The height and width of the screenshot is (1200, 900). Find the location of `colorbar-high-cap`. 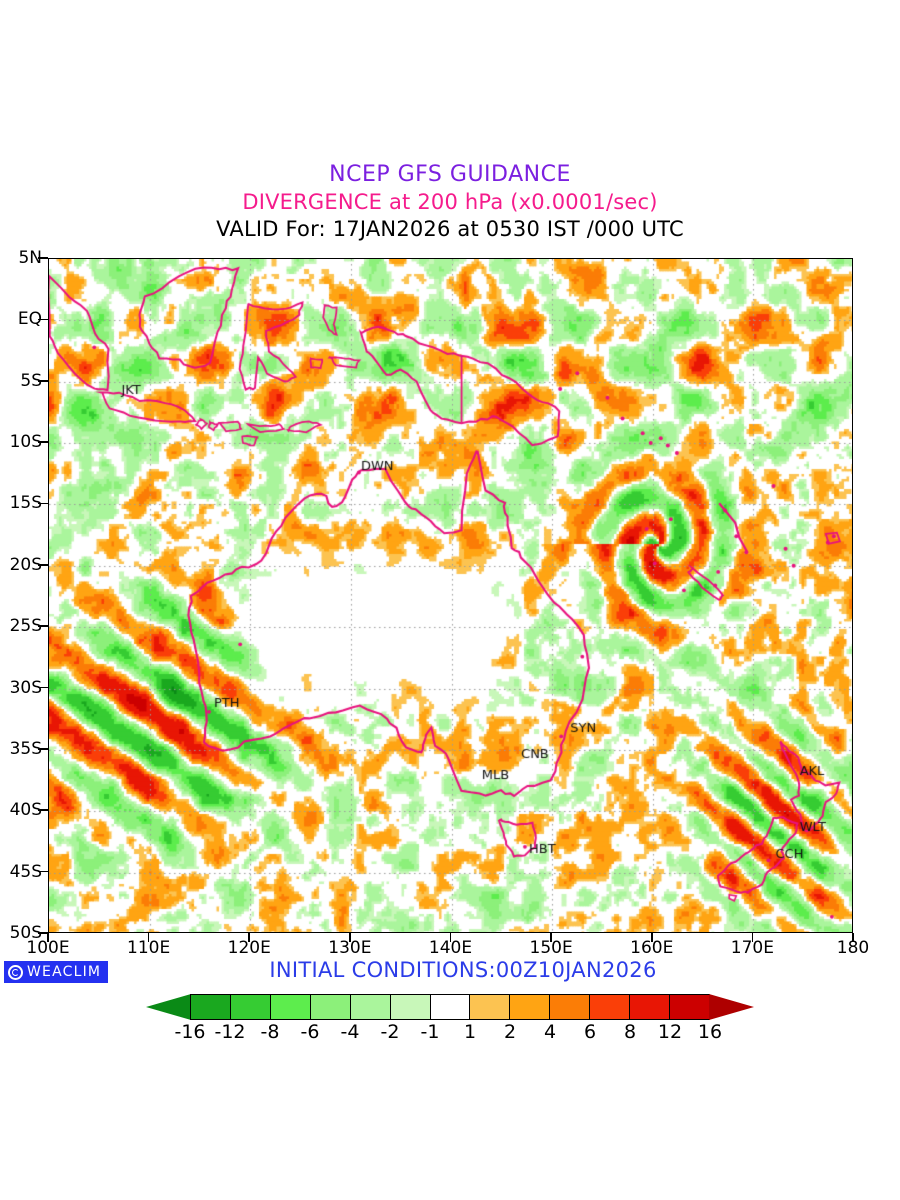

colorbar-high-cap is located at coordinates (731, 1007).